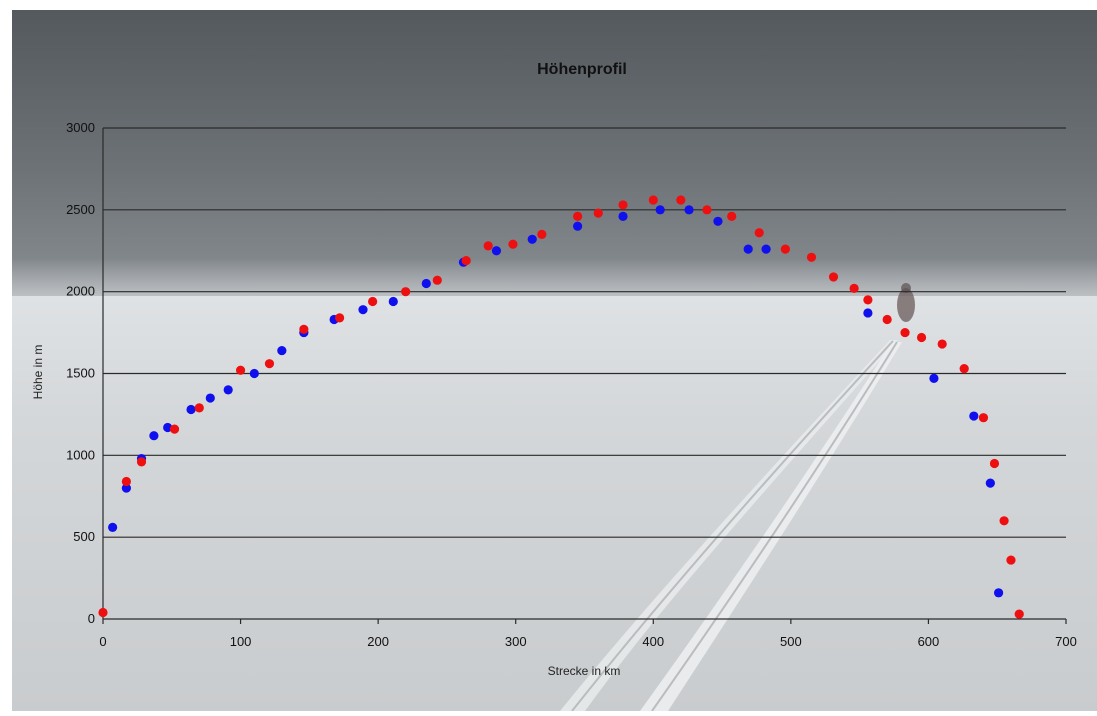 This screenshot has height=716, width=1097. I want to click on x-tick-label: 200, so click(378, 641).